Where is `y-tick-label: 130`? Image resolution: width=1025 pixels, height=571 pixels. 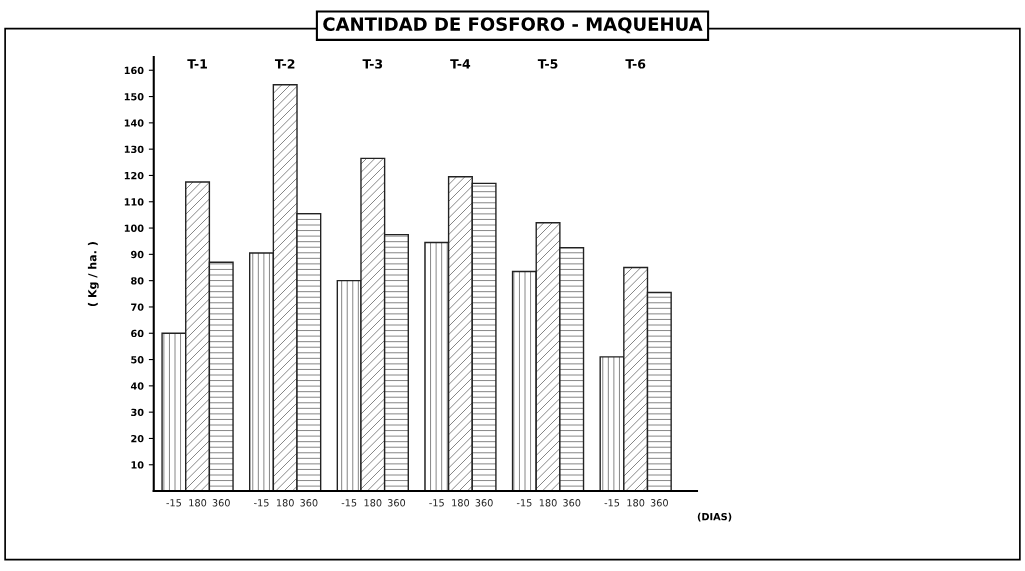 y-tick-label: 130 is located at coordinates (134, 149).